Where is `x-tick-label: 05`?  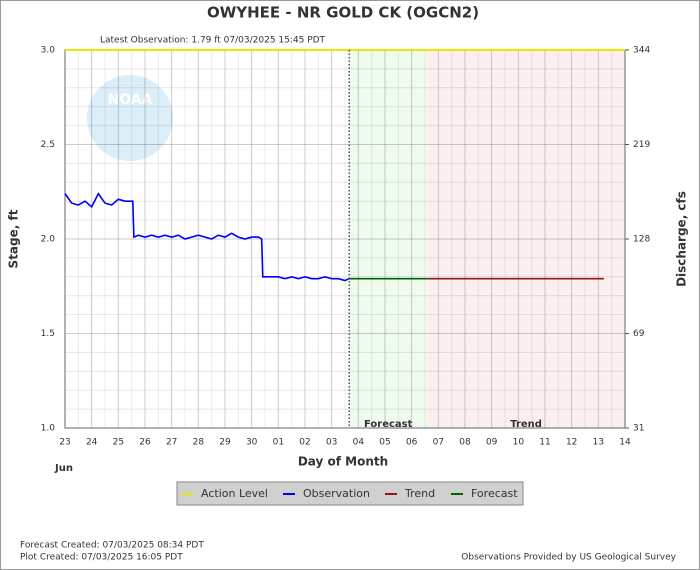 x-tick-label: 05 is located at coordinates (384, 443).